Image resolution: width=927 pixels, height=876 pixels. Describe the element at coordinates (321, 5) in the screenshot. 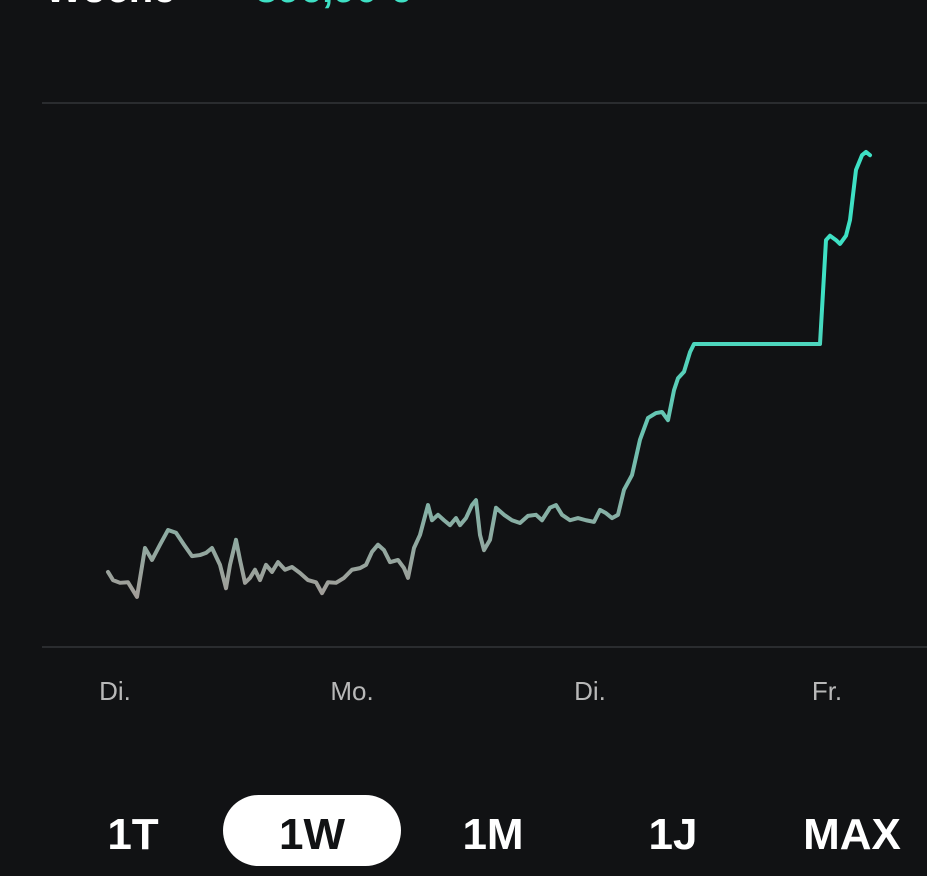

I see `header-change: +396,90 €` at that location.